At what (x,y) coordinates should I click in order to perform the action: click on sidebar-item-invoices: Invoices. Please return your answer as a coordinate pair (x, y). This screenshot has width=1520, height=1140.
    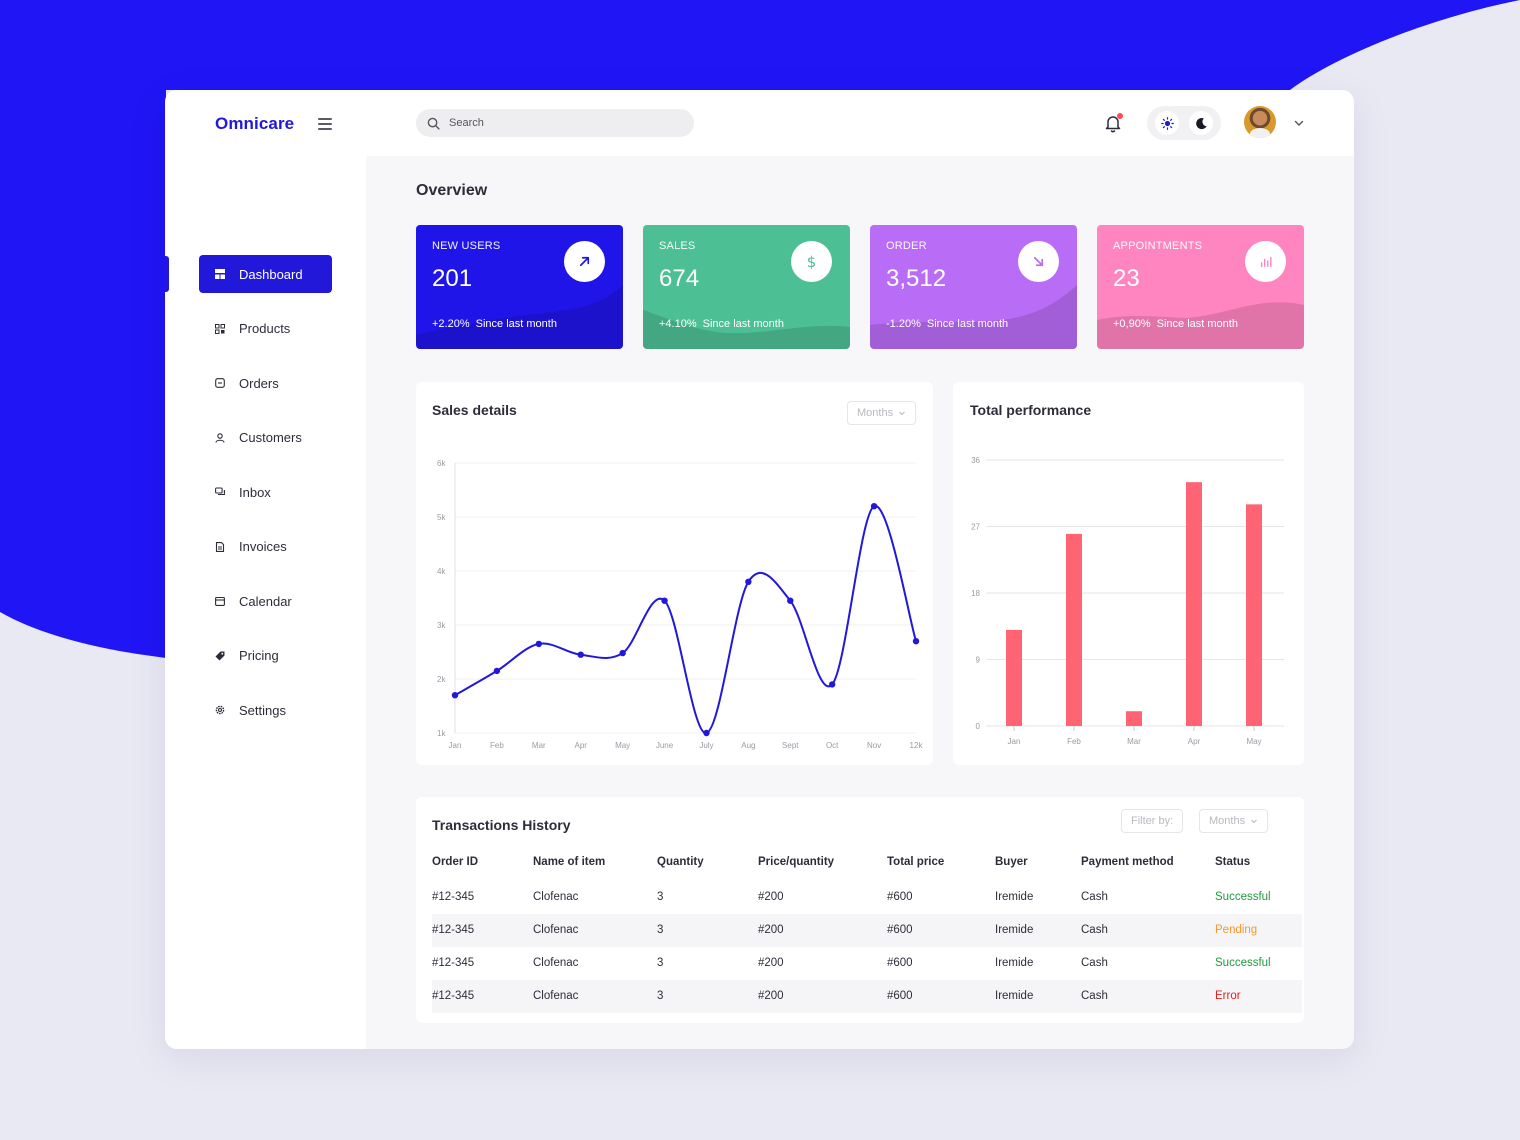
    Looking at the image, I should click on (265, 547).